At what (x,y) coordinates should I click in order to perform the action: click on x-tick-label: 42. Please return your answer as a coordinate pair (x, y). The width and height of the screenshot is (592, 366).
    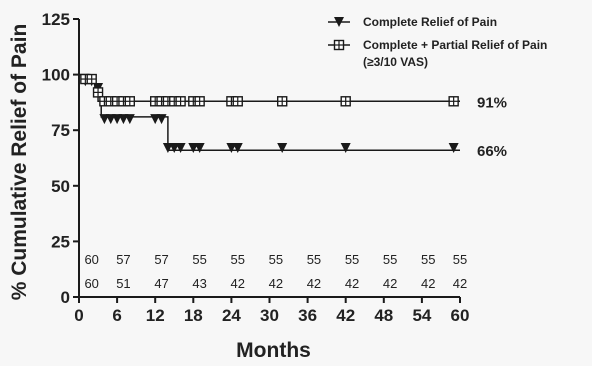
    Looking at the image, I should click on (345, 315).